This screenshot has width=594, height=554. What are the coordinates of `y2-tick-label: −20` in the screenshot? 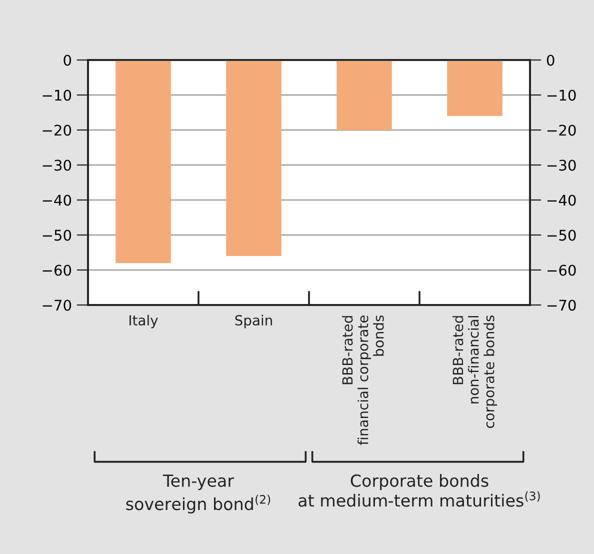 It's located at (562, 130).